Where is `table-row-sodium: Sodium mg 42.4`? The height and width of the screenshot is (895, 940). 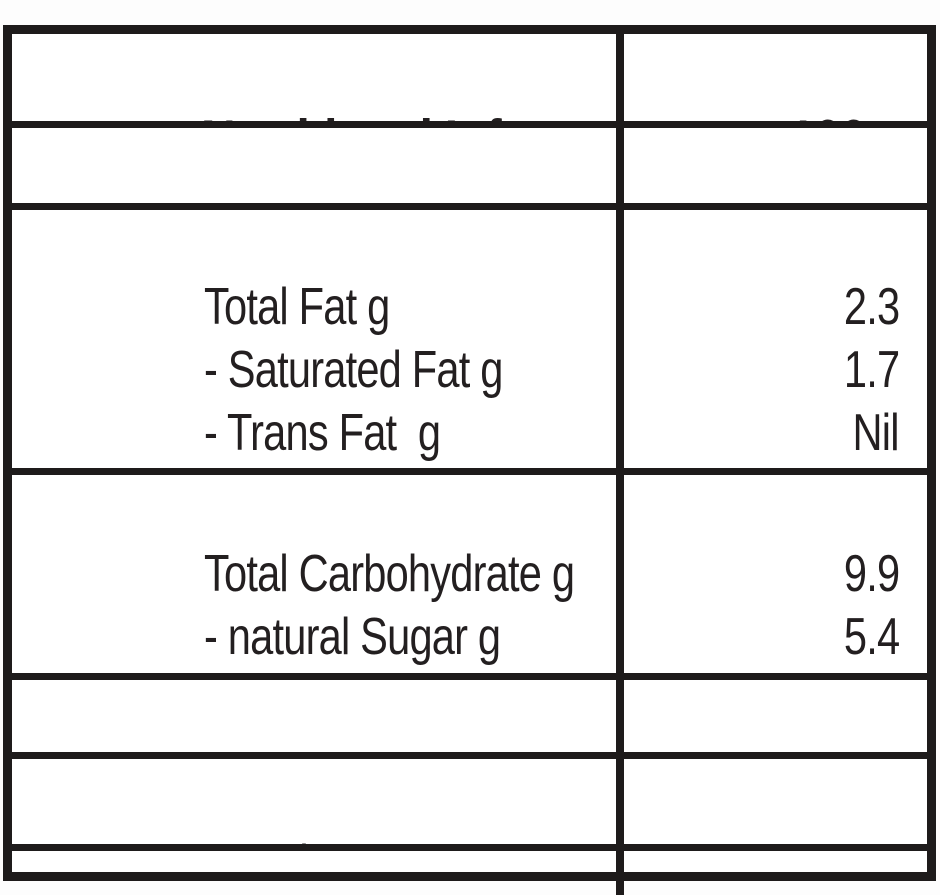
table-row-sodium: Sodium mg 42.4 is located at coordinates (469, 712).